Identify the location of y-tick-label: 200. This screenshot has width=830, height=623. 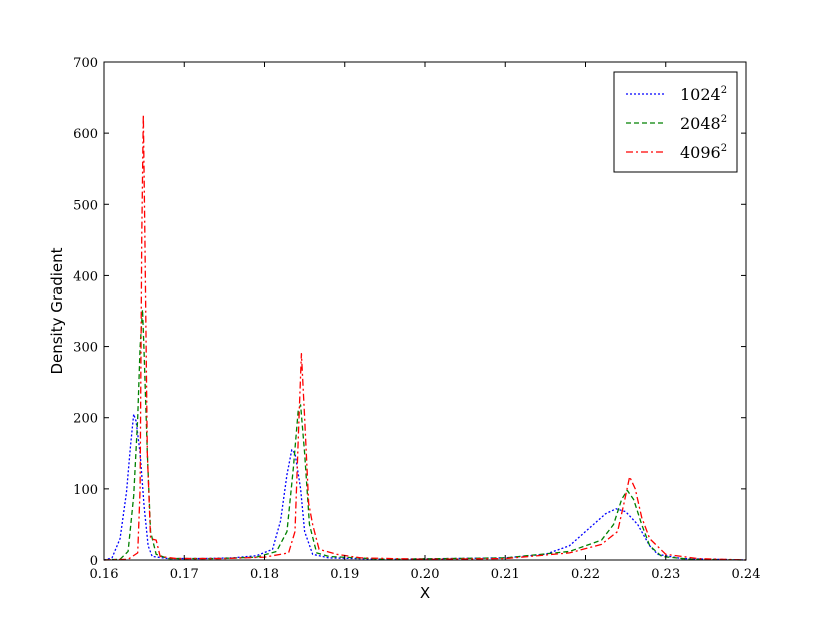
(85, 419).